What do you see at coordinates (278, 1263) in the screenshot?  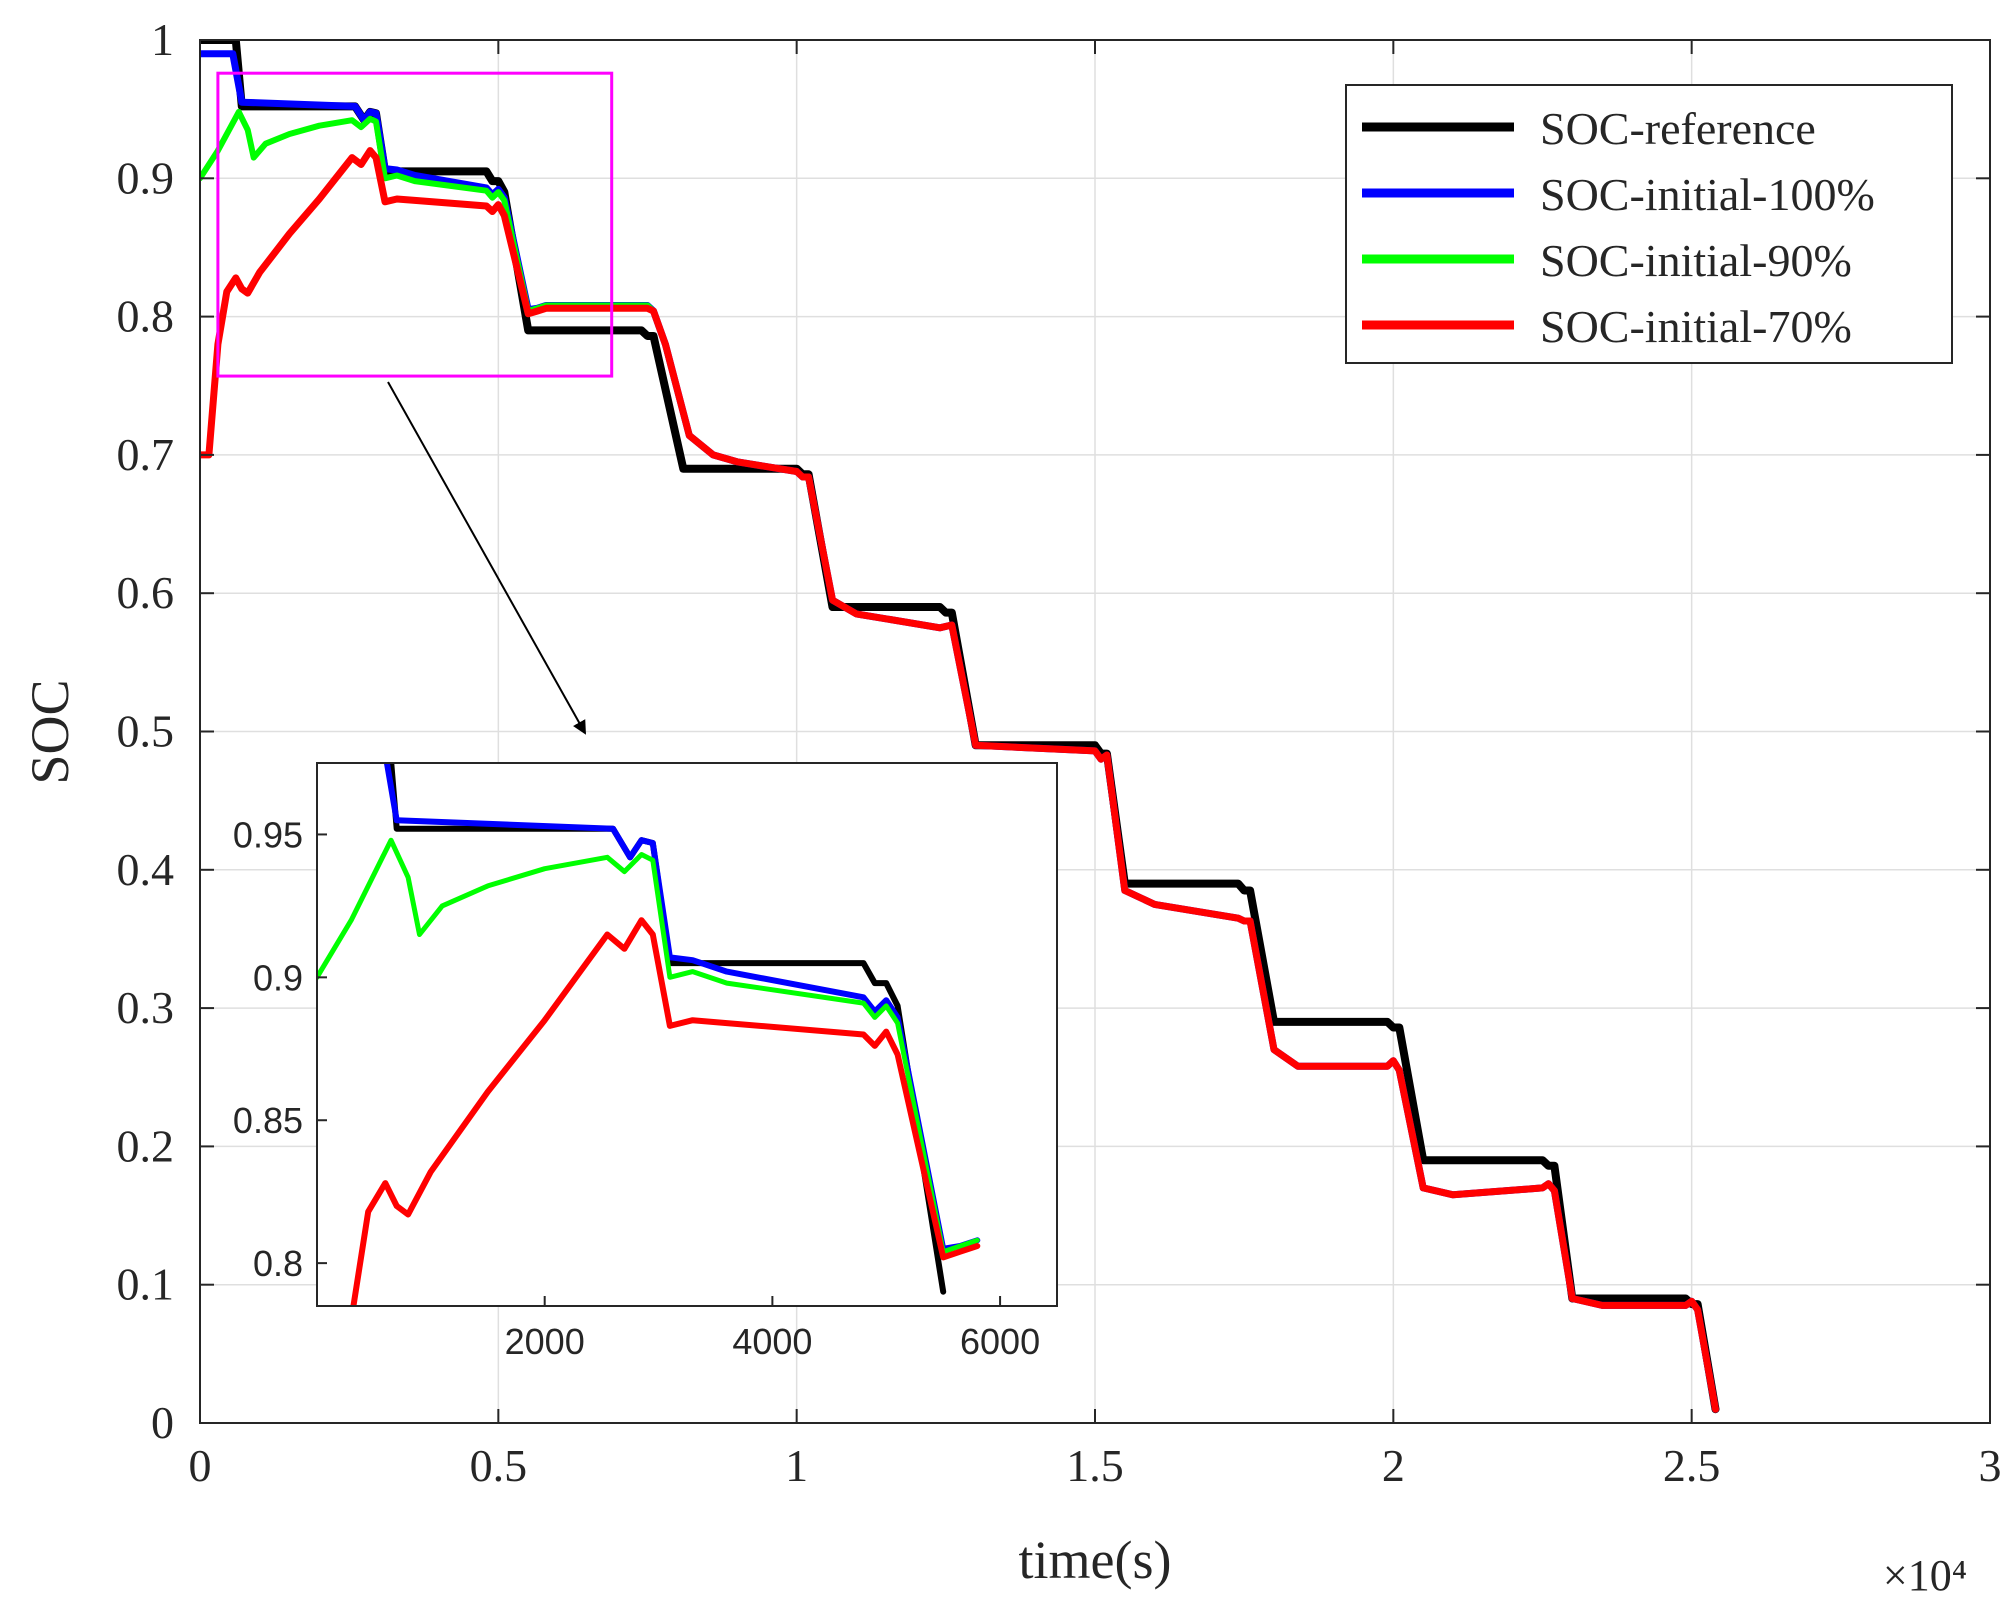 I see `inset-y-tick-label: 0.8` at bounding box center [278, 1263].